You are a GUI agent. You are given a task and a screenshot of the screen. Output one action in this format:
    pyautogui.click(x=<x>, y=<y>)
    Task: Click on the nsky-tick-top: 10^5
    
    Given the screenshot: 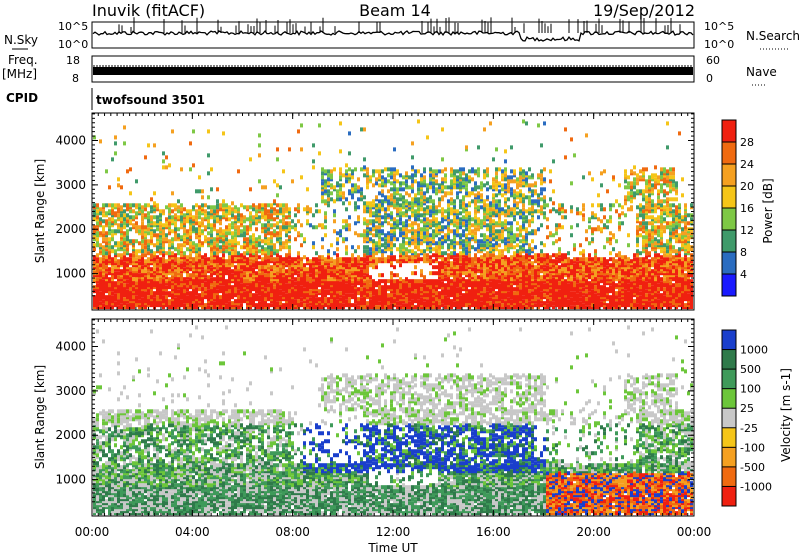 What is the action you would take?
    pyautogui.click(x=73, y=26)
    